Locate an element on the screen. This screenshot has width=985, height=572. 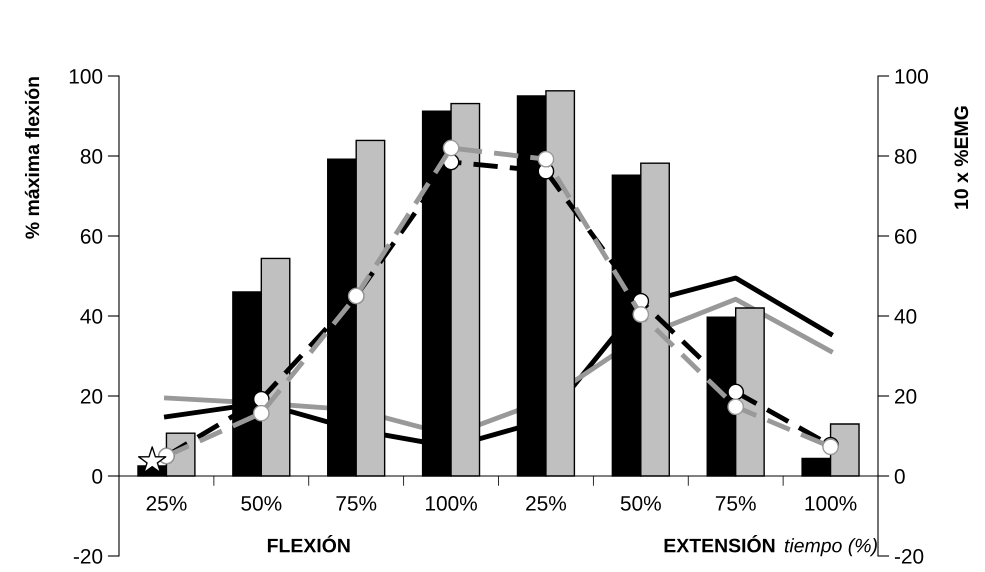
y-tick-label: 60 is located at coordinates (91, 236).